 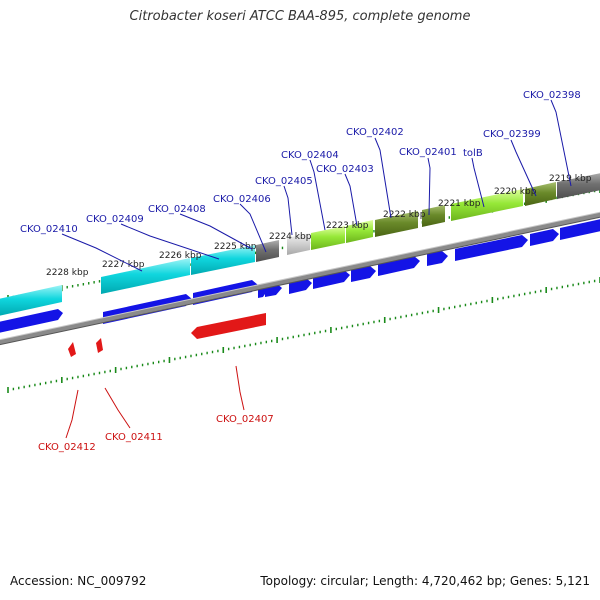 What do you see at coordinates (404, 215) in the screenshot?
I see `tick-label: 2222 kbp` at bounding box center [404, 215].